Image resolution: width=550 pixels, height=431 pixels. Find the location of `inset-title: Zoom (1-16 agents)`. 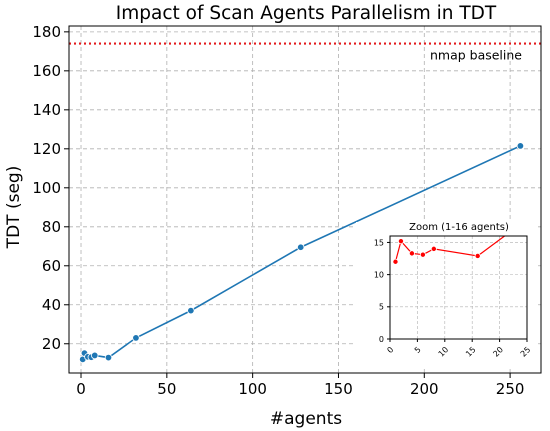

inset-title: Zoom (1-16 agents) is located at coordinates (459, 227).